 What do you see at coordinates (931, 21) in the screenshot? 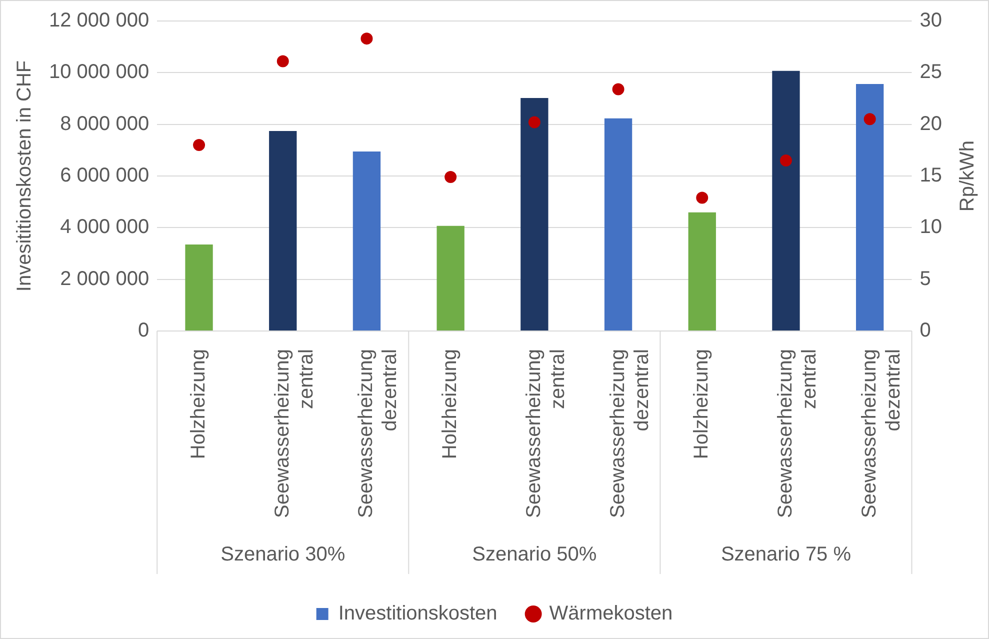
I see `y2-tick-label: 30` at bounding box center [931, 21].